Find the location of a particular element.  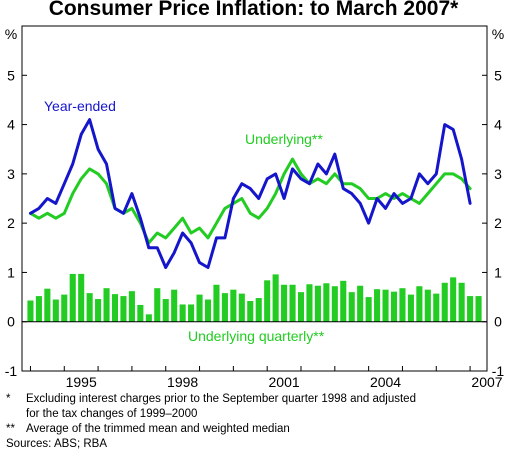

y-tick-label-left: 0 is located at coordinates (11, 322).